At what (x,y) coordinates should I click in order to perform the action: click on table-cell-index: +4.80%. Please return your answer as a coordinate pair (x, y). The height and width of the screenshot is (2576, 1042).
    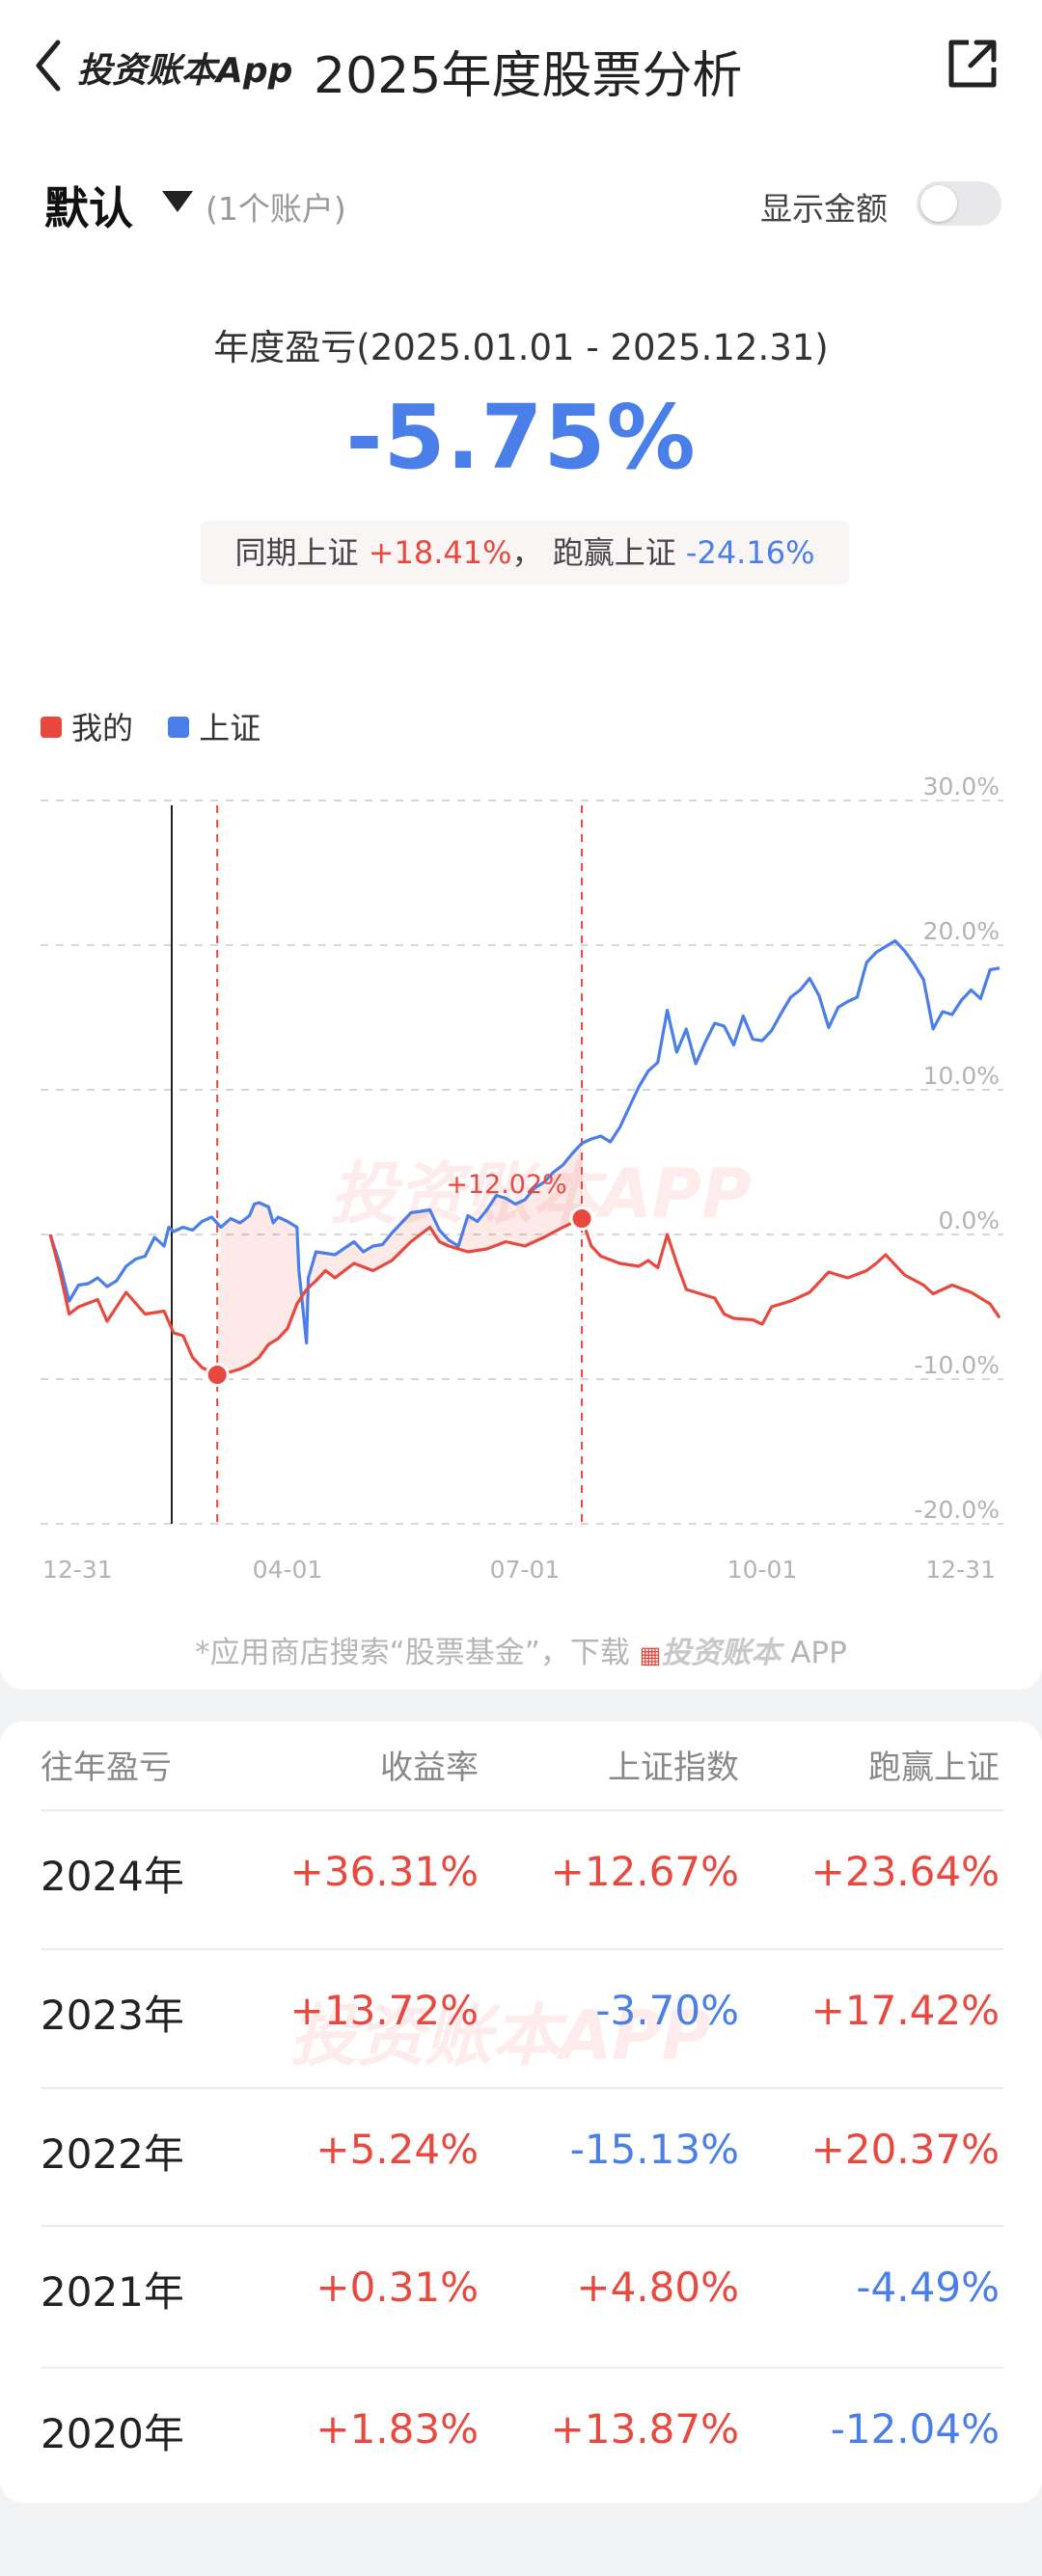
    Looking at the image, I should click on (657, 2287).